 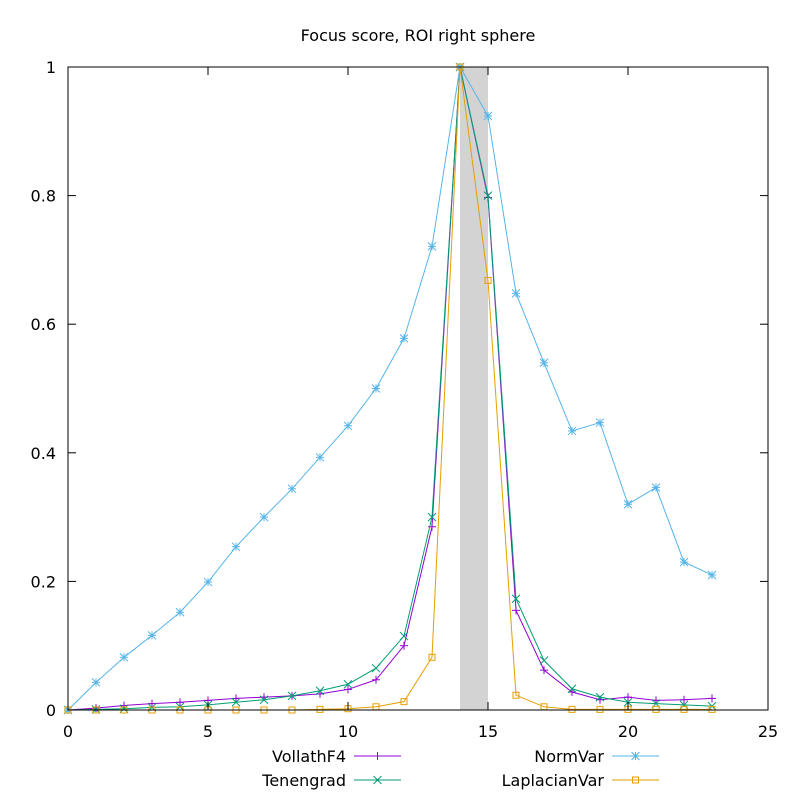 I want to click on legend-marker-vollathf4, so click(x=377, y=756).